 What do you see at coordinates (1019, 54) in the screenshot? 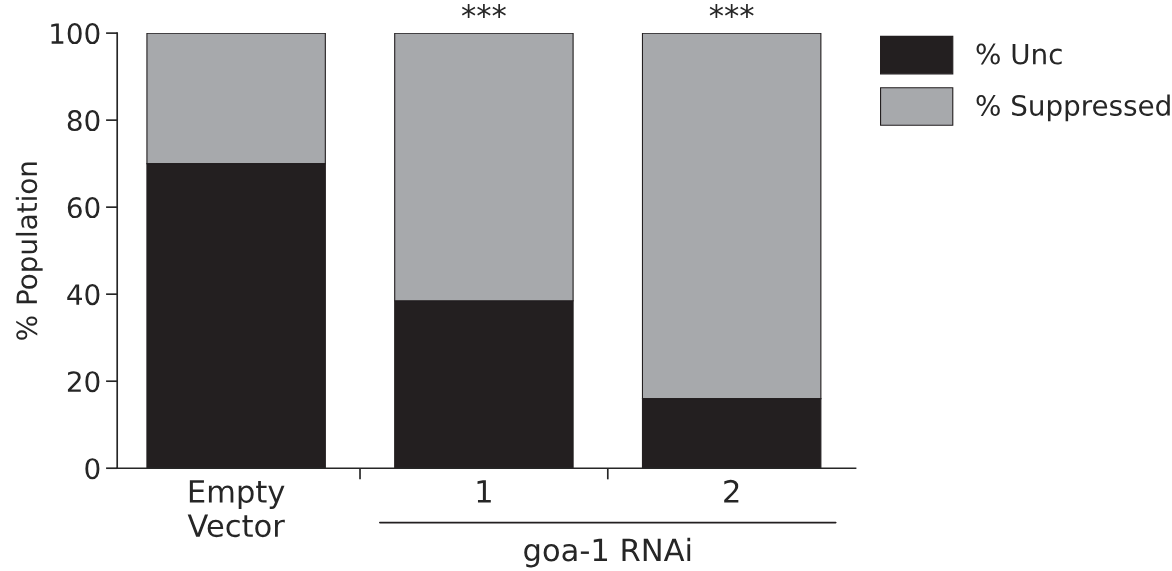
I see `legend-label: % Unc` at bounding box center [1019, 54].